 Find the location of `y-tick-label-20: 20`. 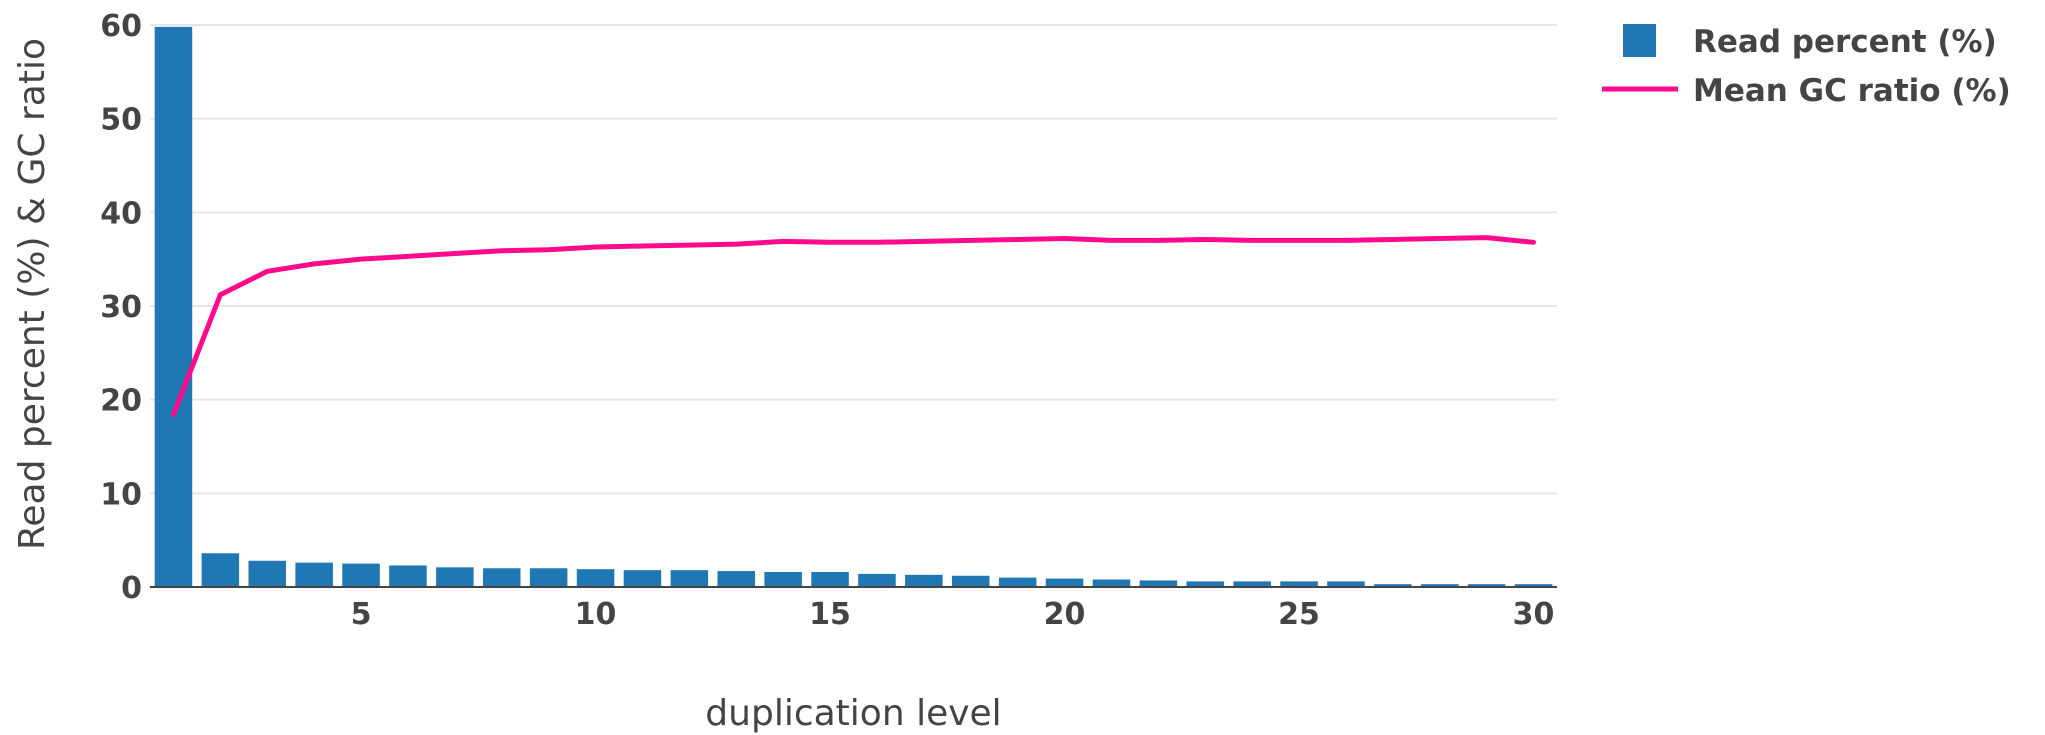

y-tick-label-20: 20 is located at coordinates (121, 401).